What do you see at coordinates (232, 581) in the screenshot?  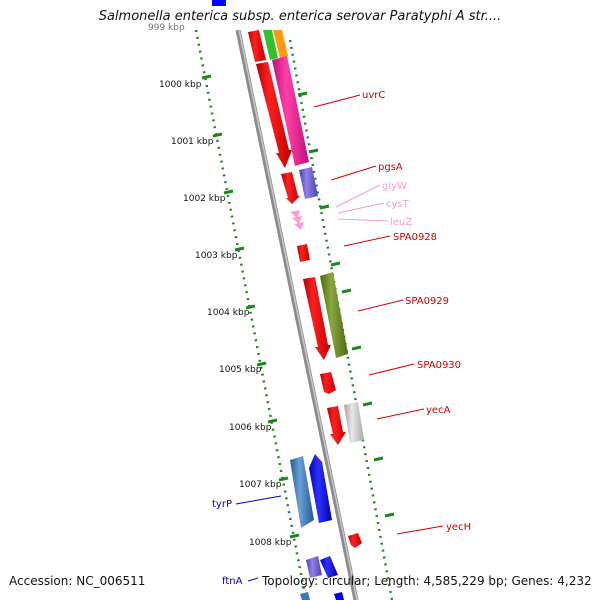 I see `gene-label-ftnA: ftnA` at bounding box center [232, 581].